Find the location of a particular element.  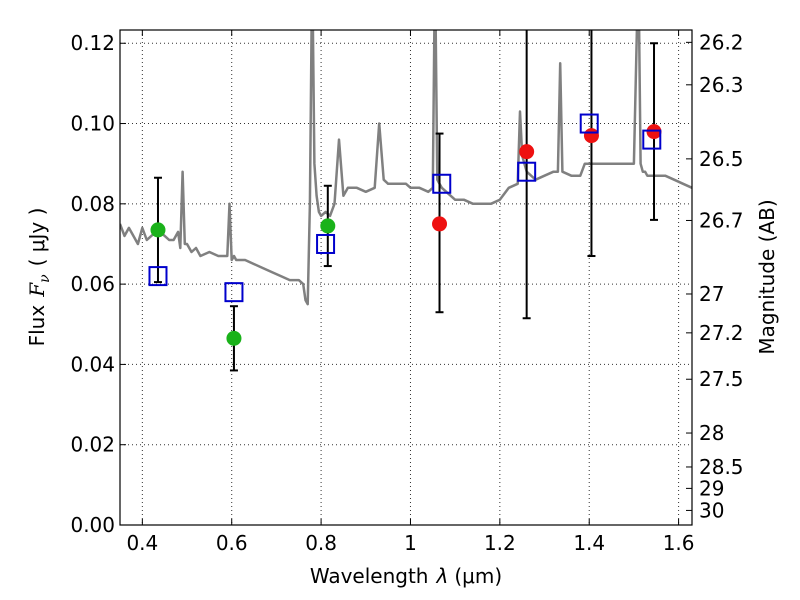

right-tick-label: 26.3 is located at coordinates (721, 85).